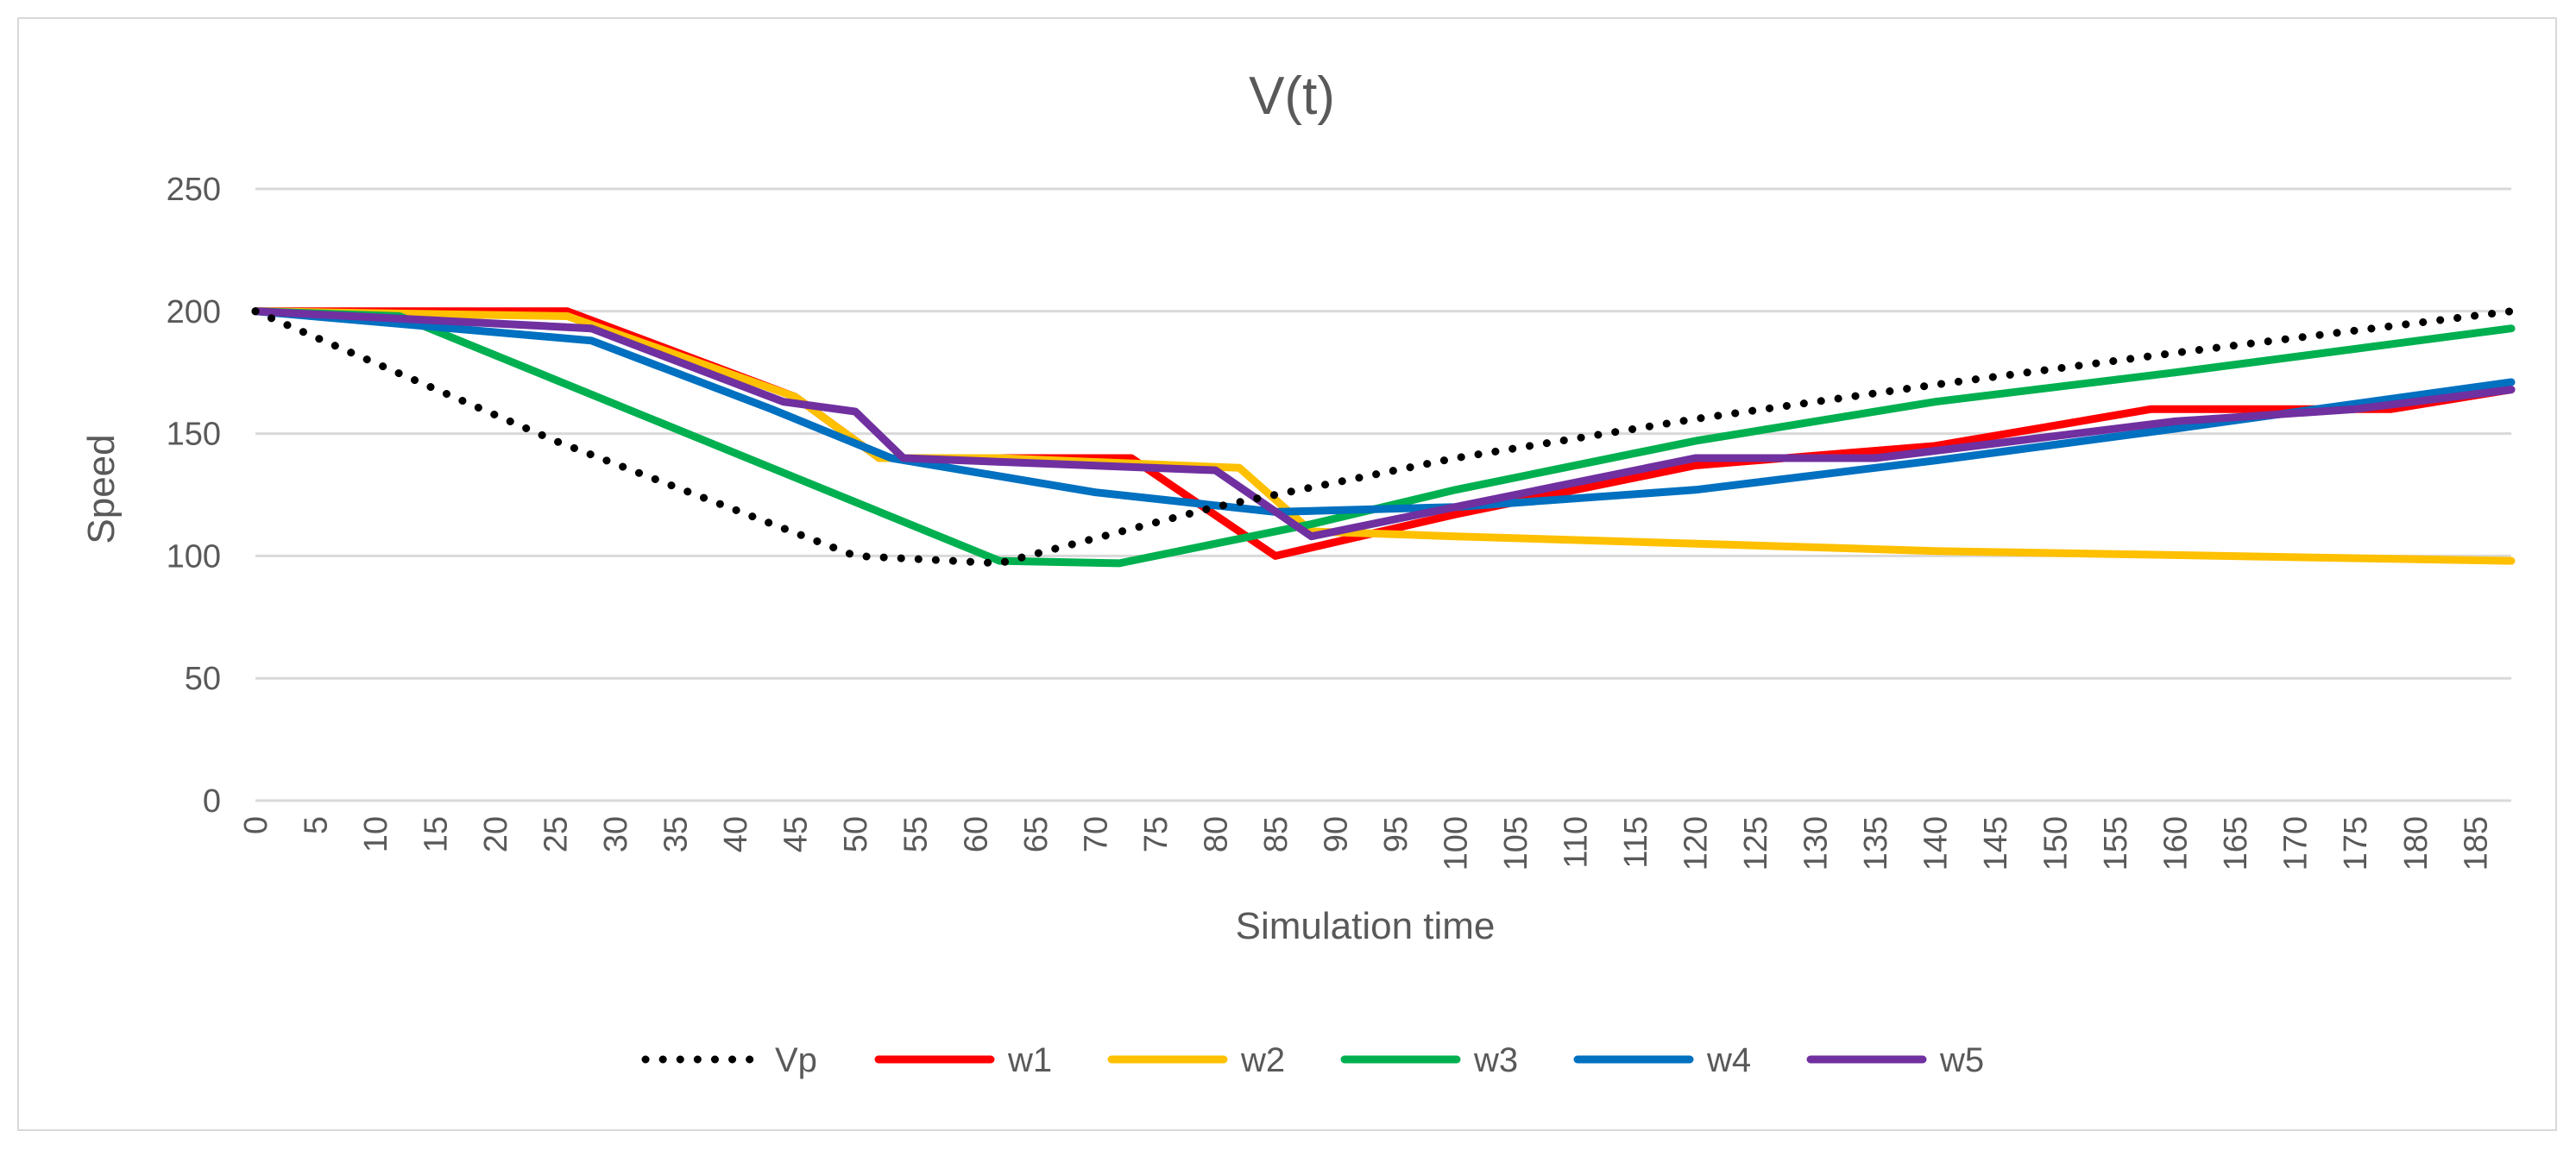 Image resolution: width=2576 pixels, height=1150 pixels. What do you see at coordinates (856, 834) in the screenshot?
I see `x-tick-label: 50` at bounding box center [856, 834].